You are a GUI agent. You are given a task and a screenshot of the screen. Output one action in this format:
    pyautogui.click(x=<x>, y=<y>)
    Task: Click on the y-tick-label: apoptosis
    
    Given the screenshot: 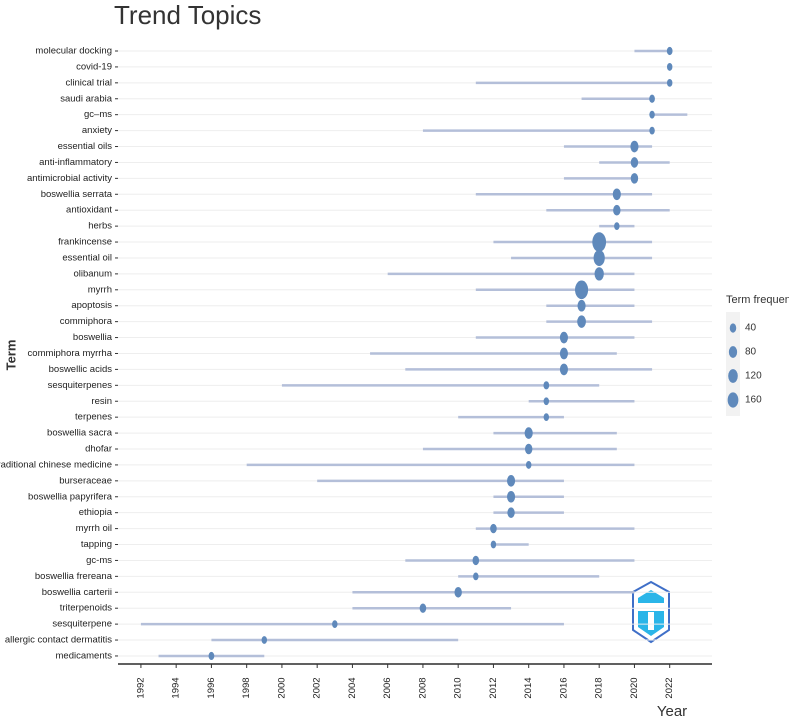 What is the action you would take?
    pyautogui.click(x=91, y=305)
    